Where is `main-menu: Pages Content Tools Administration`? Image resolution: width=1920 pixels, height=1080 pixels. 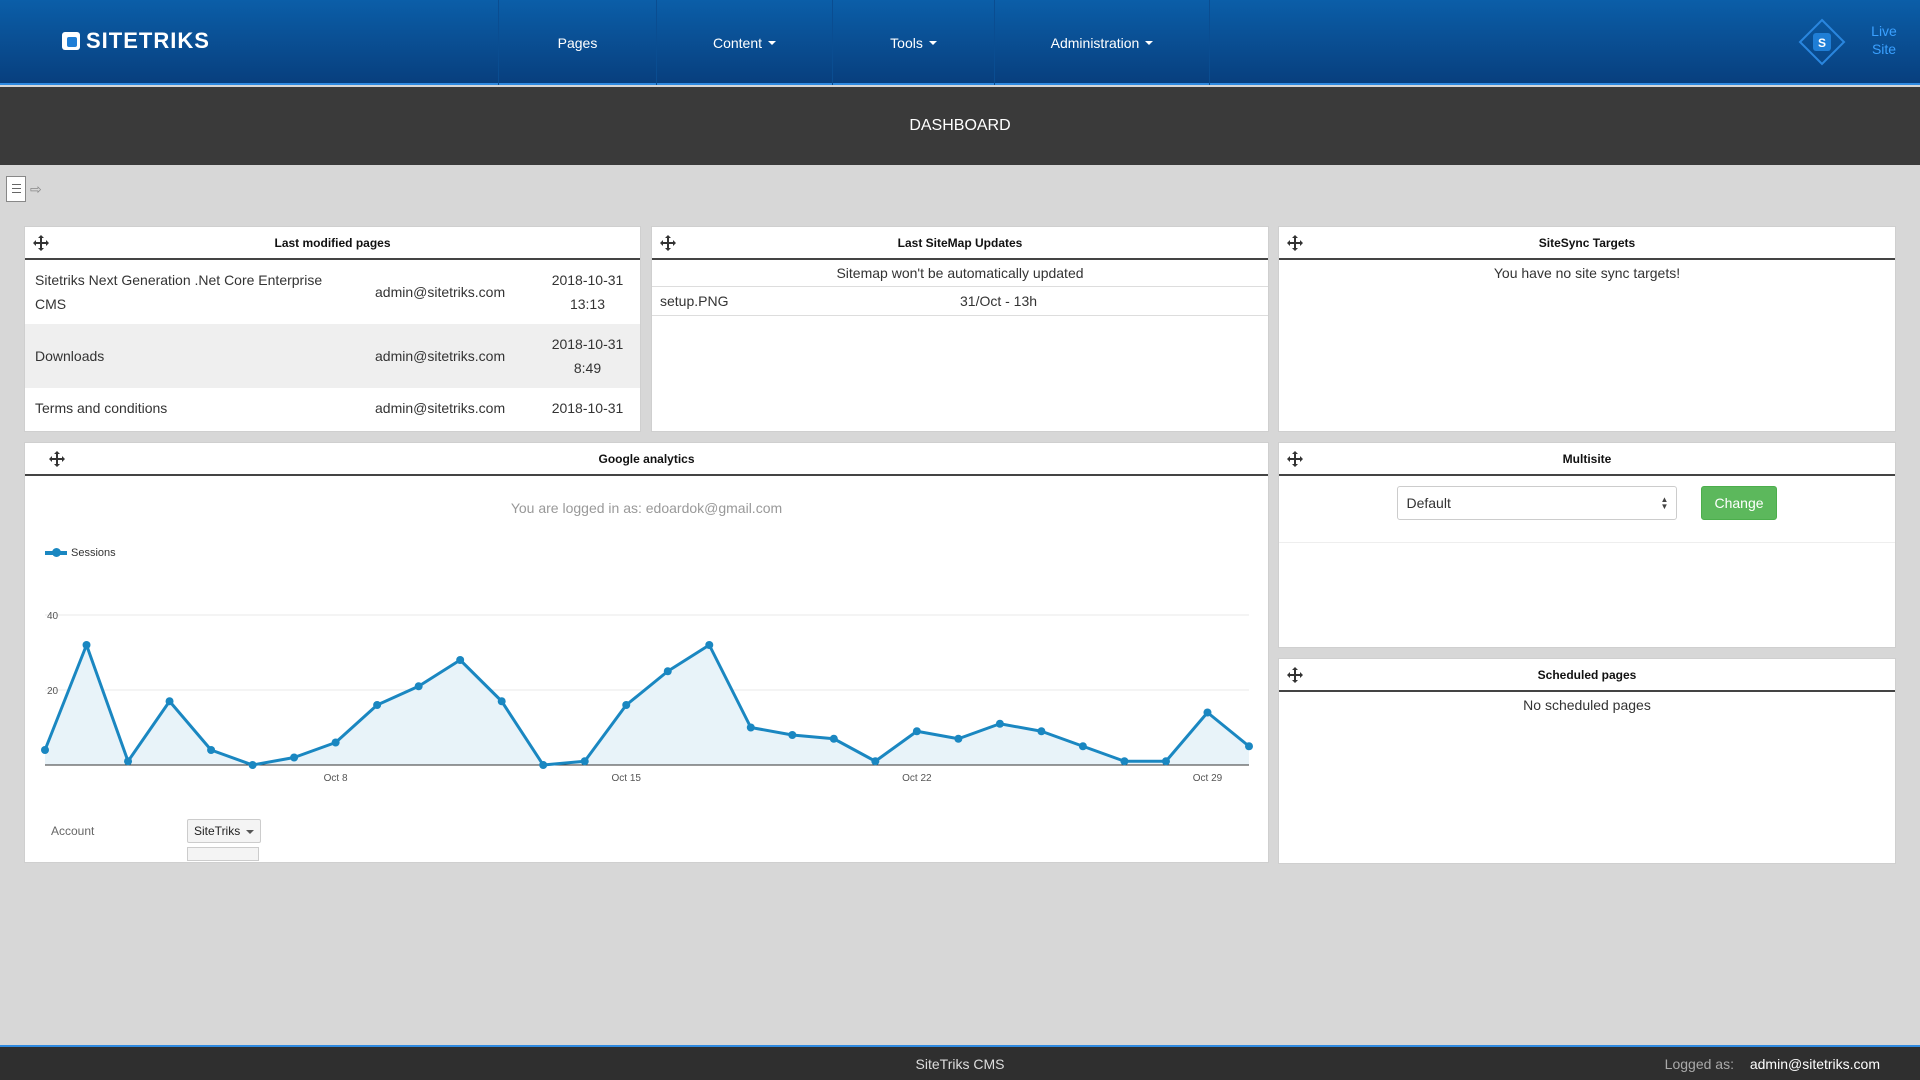 main-menu: Pages Content Tools Administration is located at coordinates (854, 42).